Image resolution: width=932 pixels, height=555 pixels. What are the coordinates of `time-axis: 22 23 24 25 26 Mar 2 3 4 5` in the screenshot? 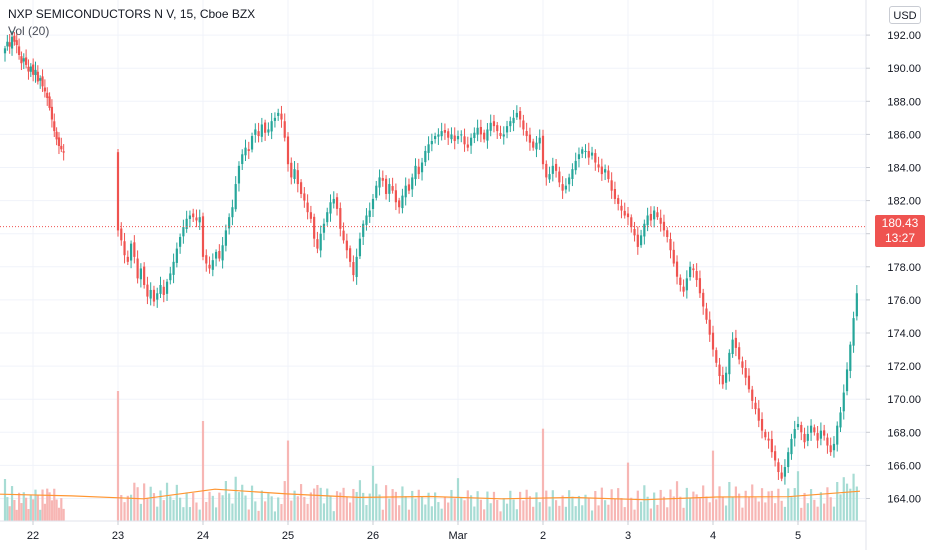 It's located at (414, 531).